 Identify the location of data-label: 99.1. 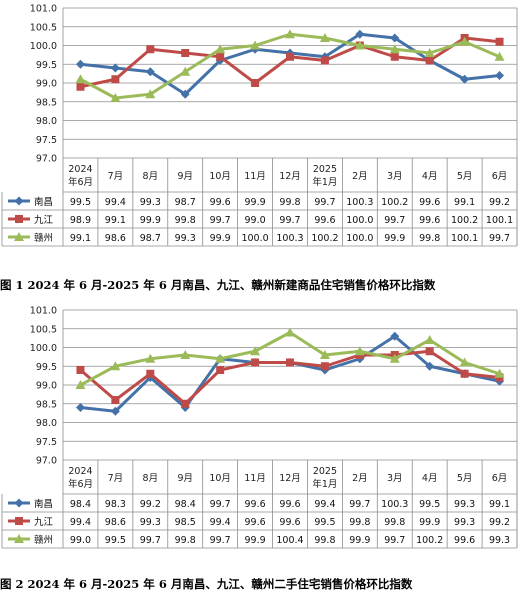
(115, 220).